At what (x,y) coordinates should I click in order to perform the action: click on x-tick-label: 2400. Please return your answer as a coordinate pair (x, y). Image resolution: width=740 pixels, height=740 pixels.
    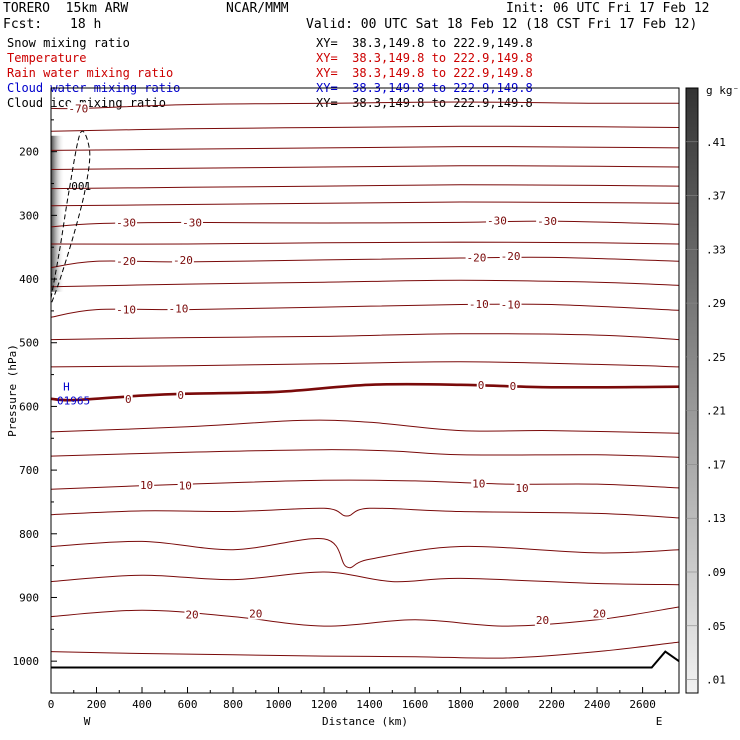
    Looking at the image, I should click on (597, 704).